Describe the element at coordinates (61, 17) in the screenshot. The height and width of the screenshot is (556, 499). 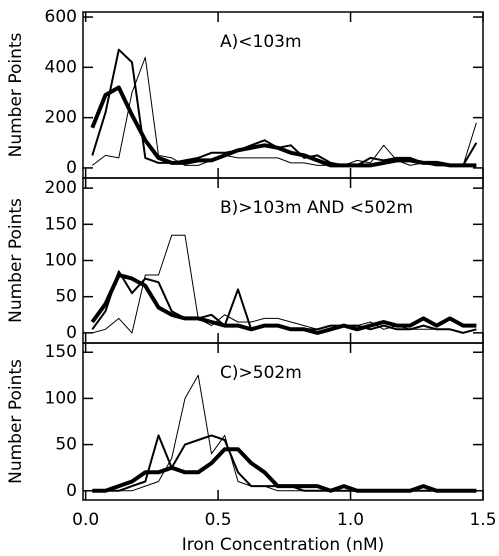
I see `y-tick-label: 600` at that location.